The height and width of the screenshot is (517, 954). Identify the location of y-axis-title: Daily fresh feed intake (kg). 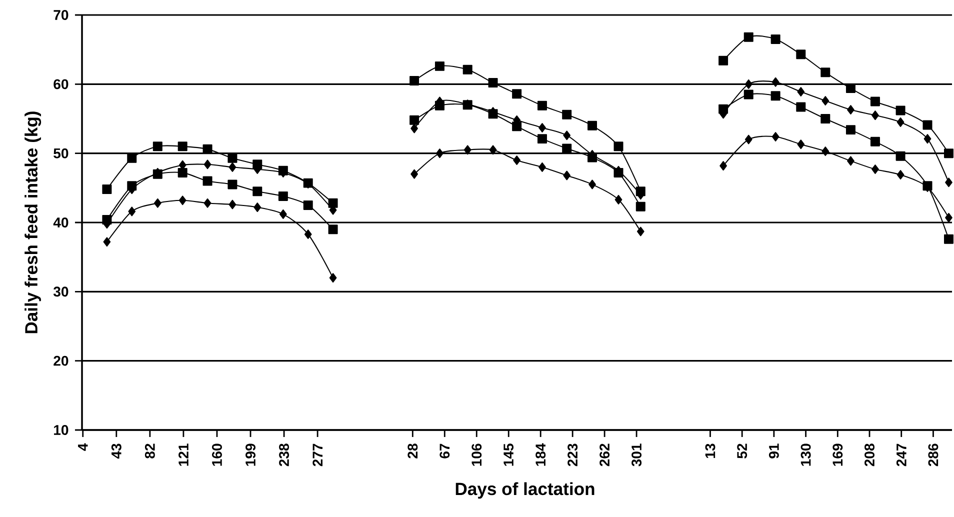
(33, 223).